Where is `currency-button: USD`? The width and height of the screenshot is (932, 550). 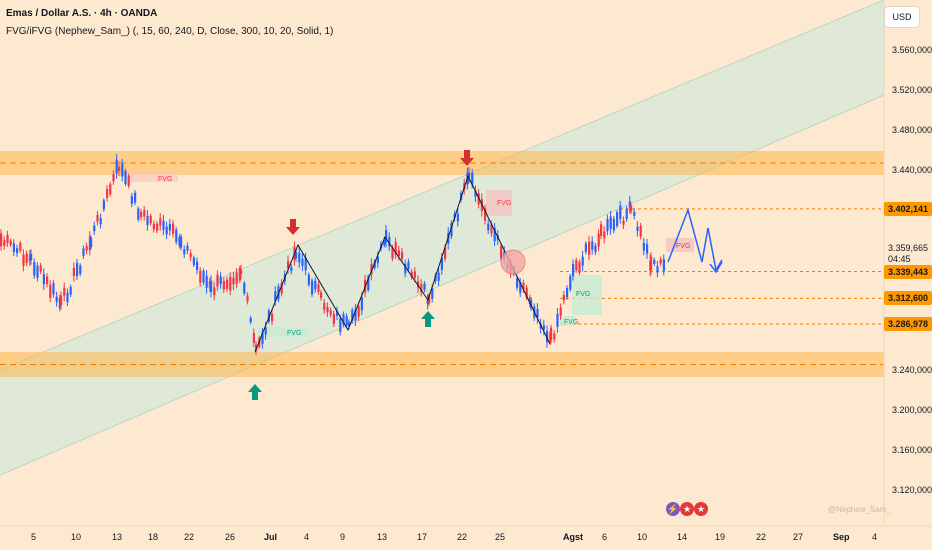 currency-button: USD is located at coordinates (902, 17).